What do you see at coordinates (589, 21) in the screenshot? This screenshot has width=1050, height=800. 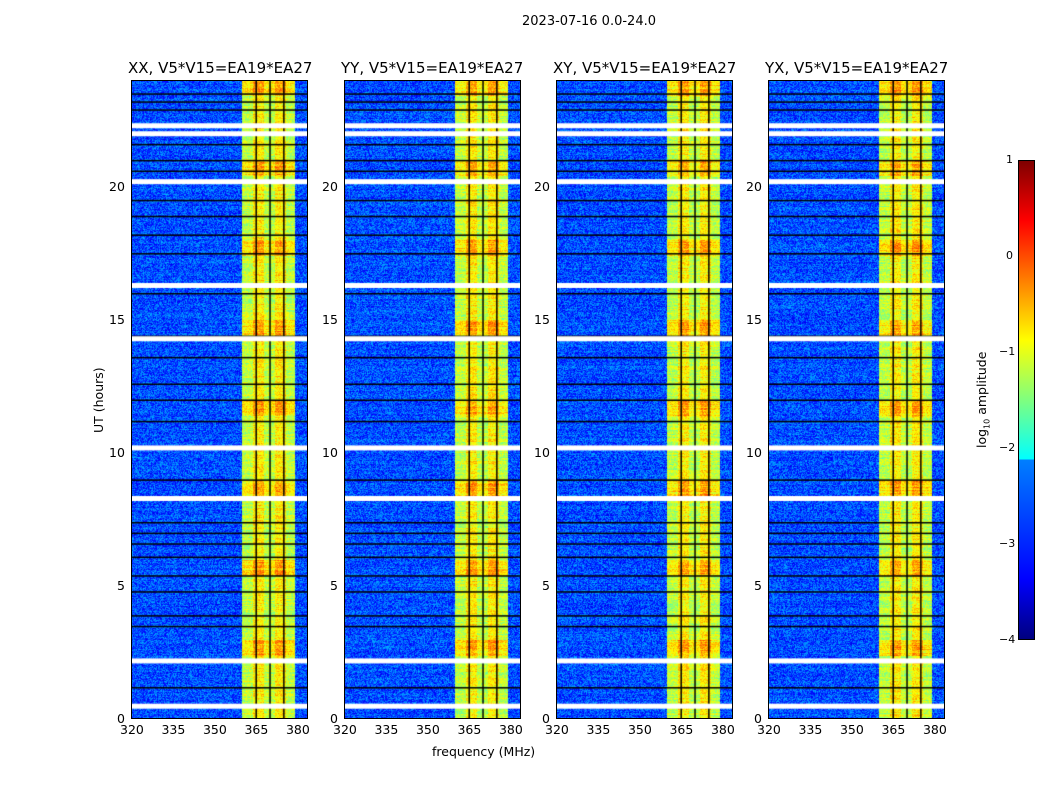 I see `figure-title: 2023-07-16 0.0-24.0` at bounding box center [589, 21].